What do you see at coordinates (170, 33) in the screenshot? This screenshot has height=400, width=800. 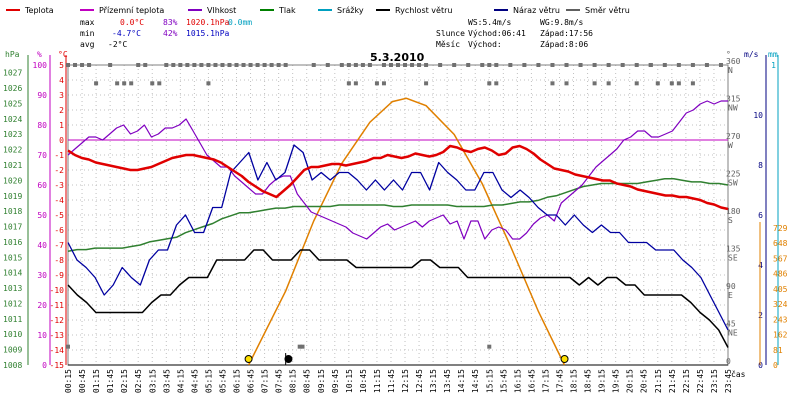 I see `stats-min-hum: 42%` at bounding box center [170, 33].